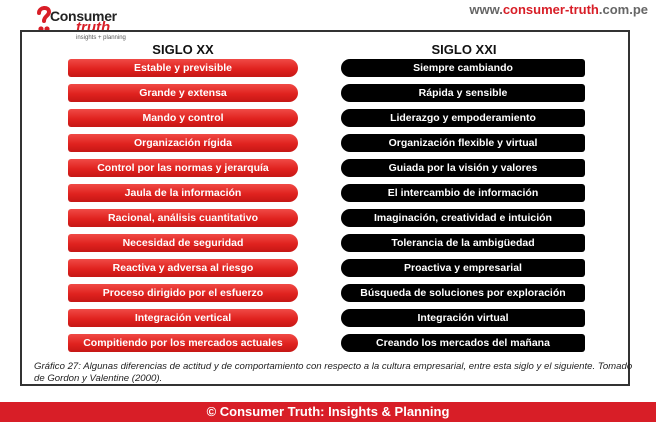  I want to click on siglo-xxi-item: Organización flexible y virtual, so click(463, 143).